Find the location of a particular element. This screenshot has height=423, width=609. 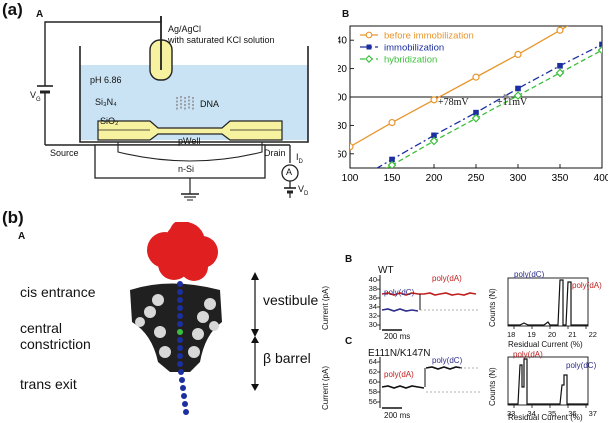

ph-label: pH 6.86 is located at coordinates (106, 80).